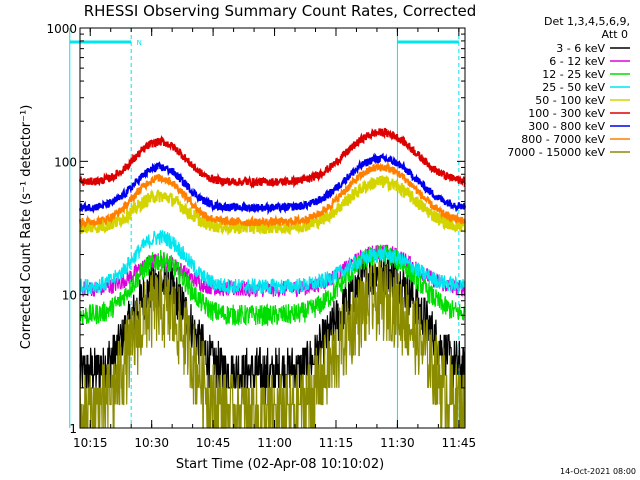  What do you see at coordinates (280, 464) in the screenshot?
I see `x-axis-label: Start Time (02-Apr-08 10:10:02)` at bounding box center [280, 464].